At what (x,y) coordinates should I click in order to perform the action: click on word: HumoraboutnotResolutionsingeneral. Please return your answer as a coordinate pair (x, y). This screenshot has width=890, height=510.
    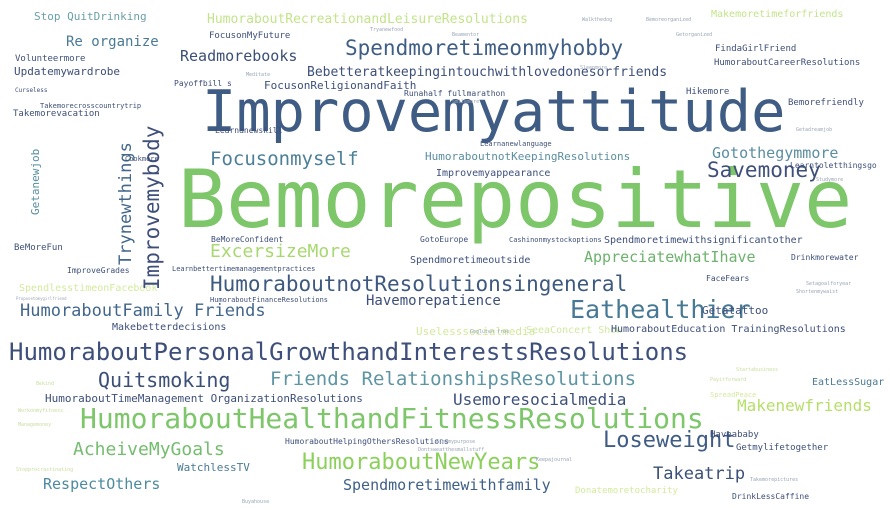
    Looking at the image, I should click on (419, 284).